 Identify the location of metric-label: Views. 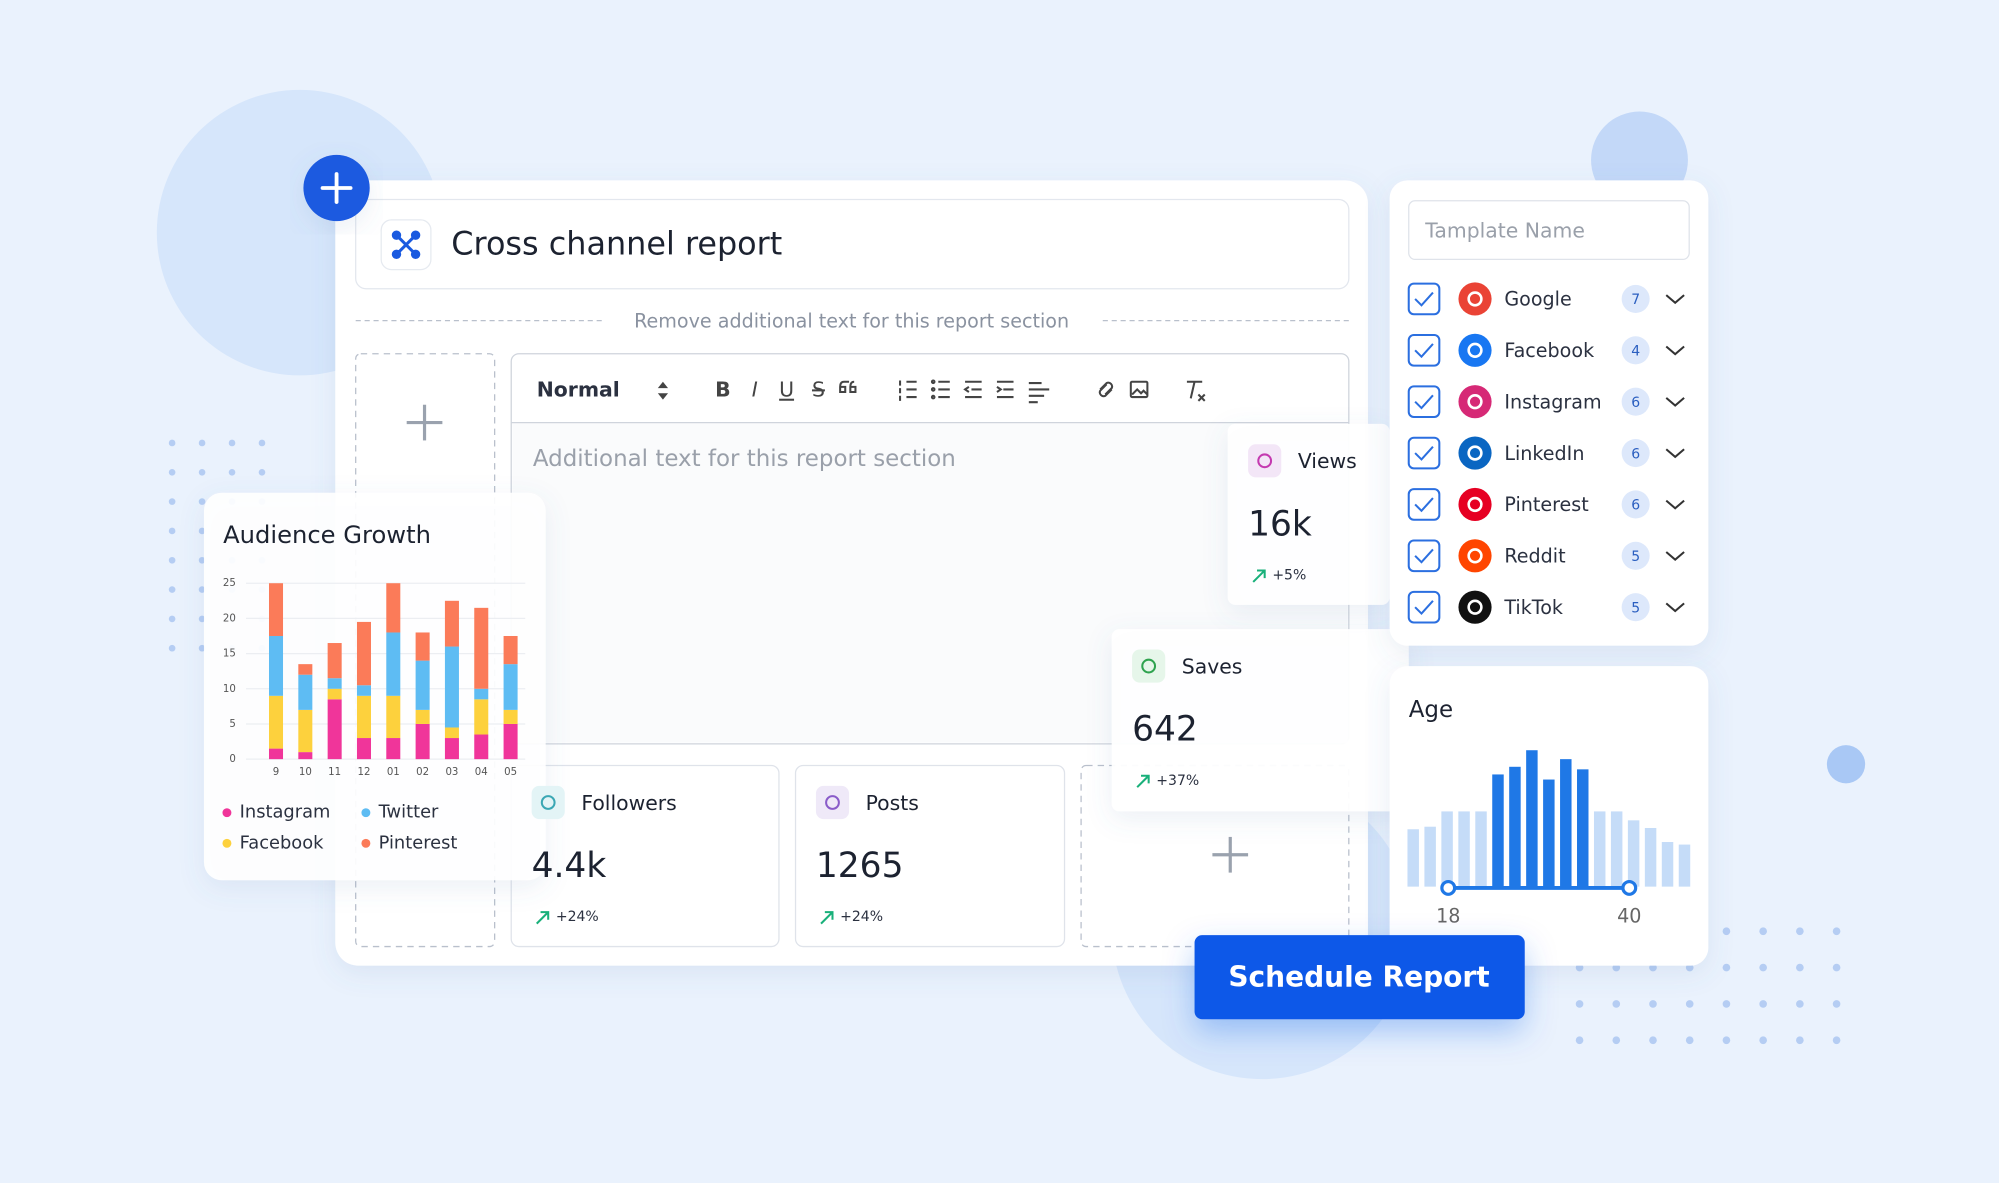
(1327, 461).